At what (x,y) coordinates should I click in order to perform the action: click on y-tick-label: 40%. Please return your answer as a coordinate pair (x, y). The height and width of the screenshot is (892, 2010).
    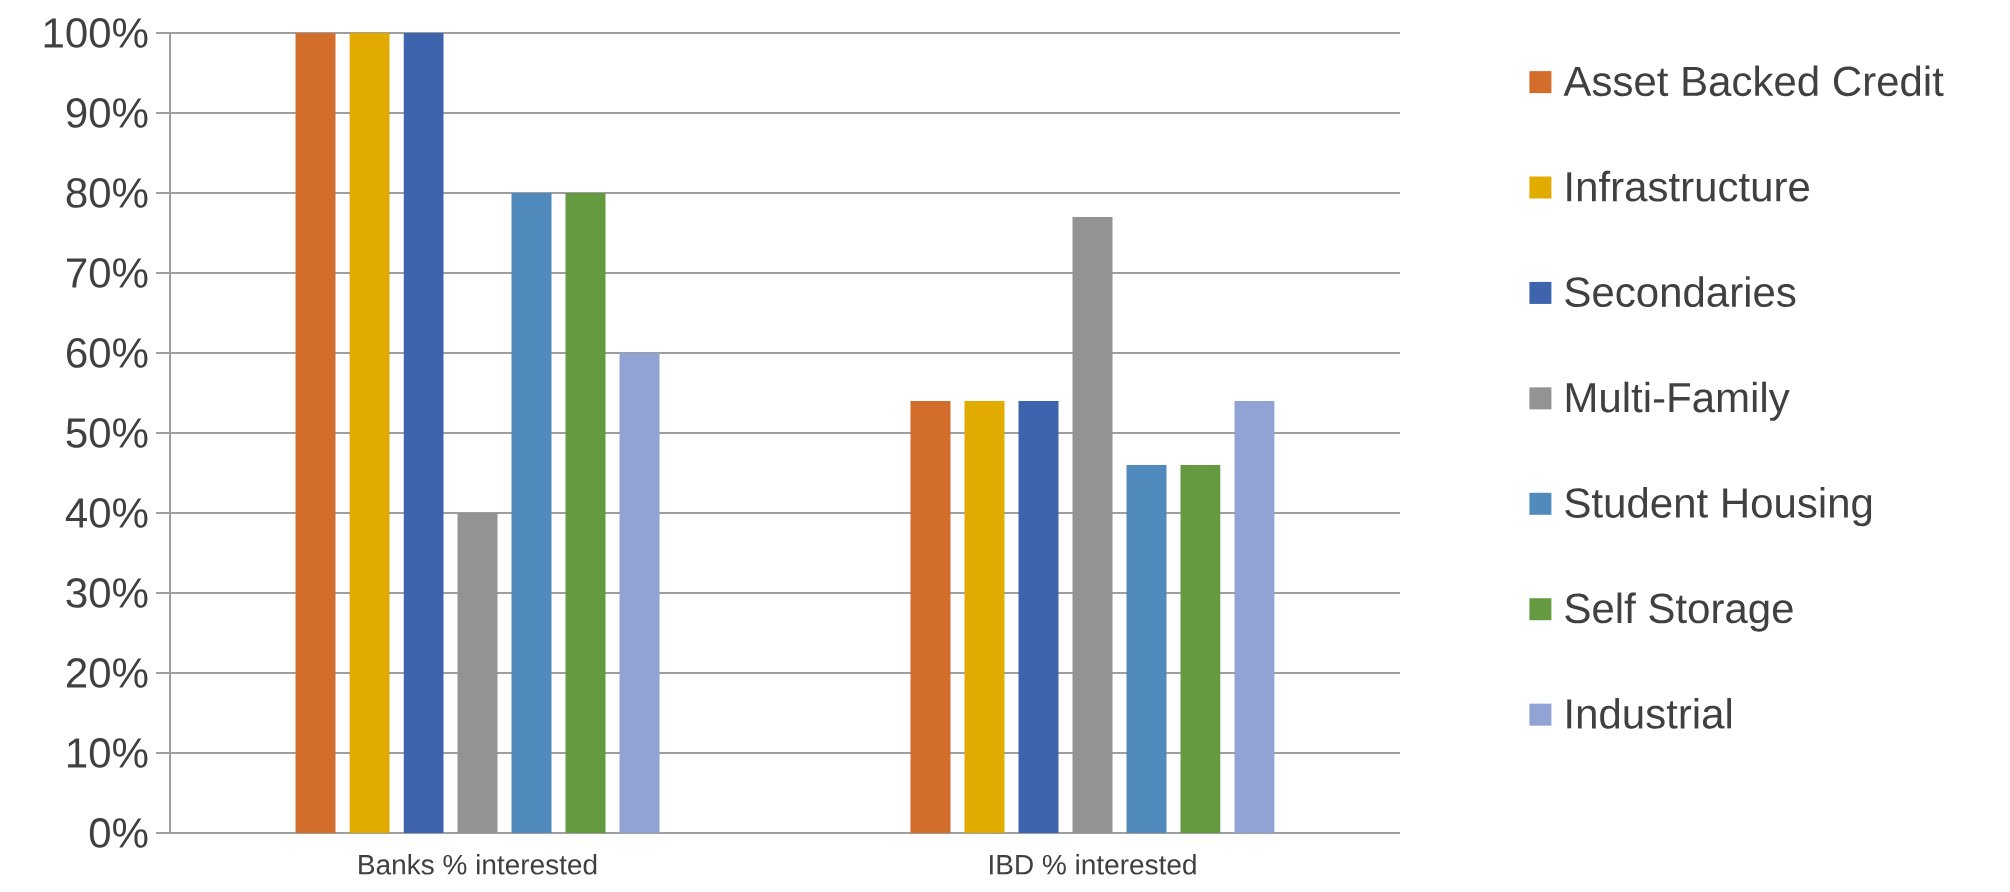
    Looking at the image, I should click on (106, 513).